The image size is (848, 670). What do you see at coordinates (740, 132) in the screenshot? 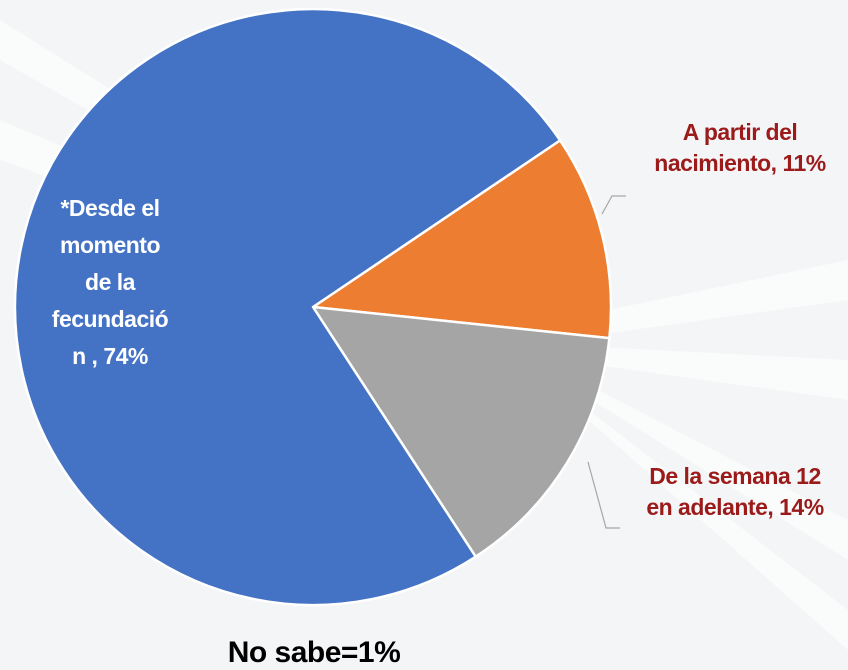
I see `slice-label-line: A partir del` at bounding box center [740, 132].